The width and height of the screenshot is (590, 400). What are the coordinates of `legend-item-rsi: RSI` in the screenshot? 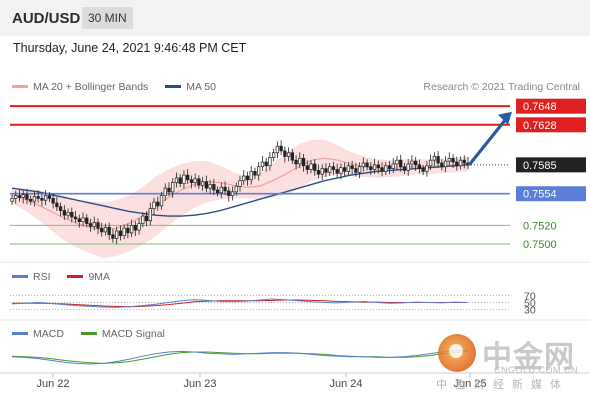 It's located at (31, 277).